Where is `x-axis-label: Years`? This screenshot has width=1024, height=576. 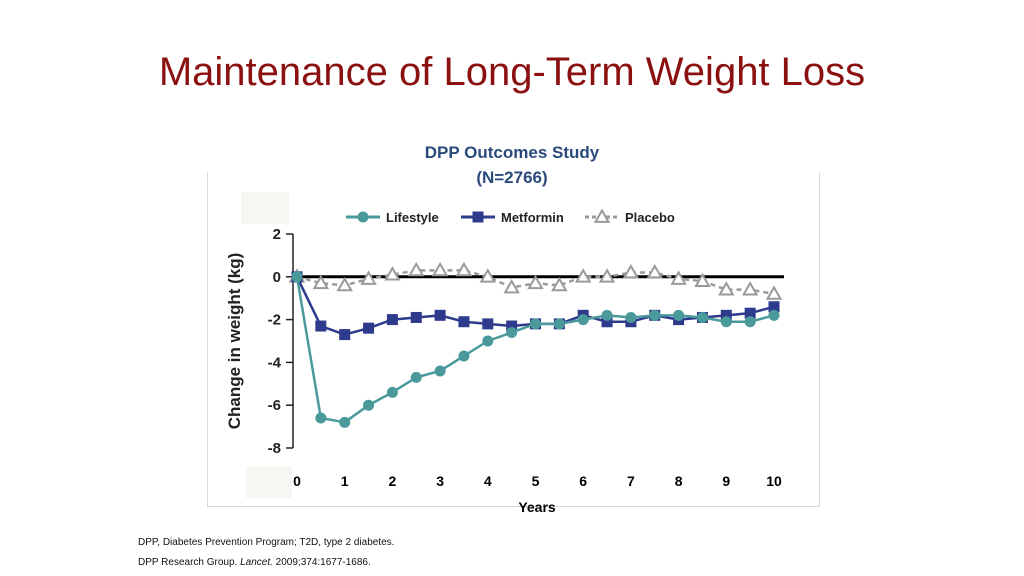
x-axis-label: Years is located at coordinates (537, 507).